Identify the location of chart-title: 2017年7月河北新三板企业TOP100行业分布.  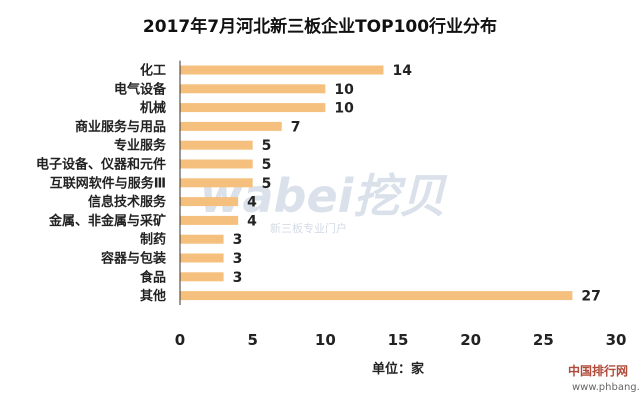
(320, 26).